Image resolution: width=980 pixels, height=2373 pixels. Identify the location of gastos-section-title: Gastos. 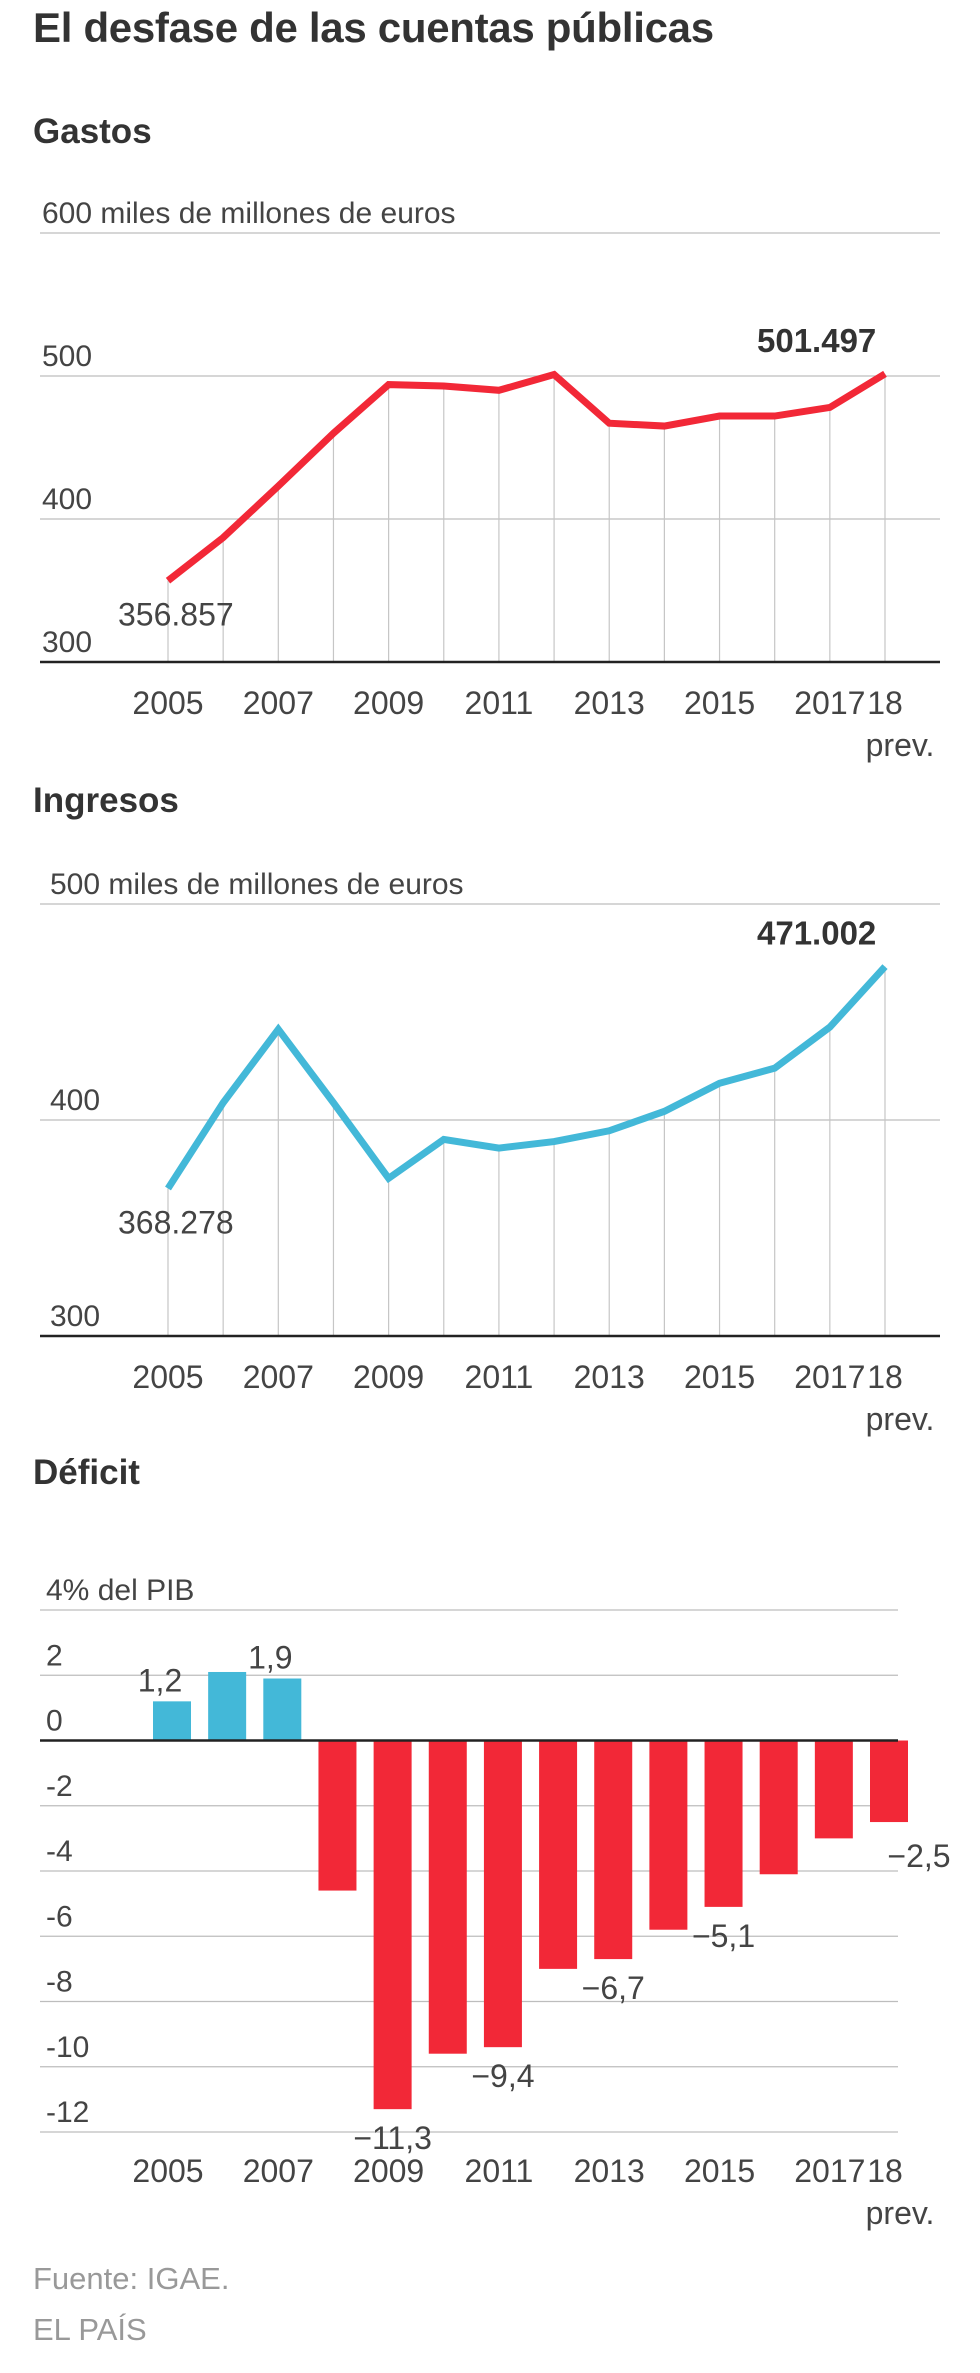
(92, 131).